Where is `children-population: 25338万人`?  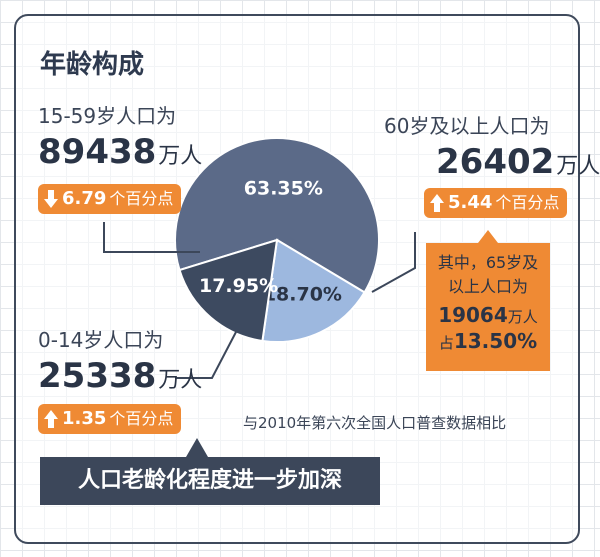
children-population: 25338万人 is located at coordinates (120, 376).